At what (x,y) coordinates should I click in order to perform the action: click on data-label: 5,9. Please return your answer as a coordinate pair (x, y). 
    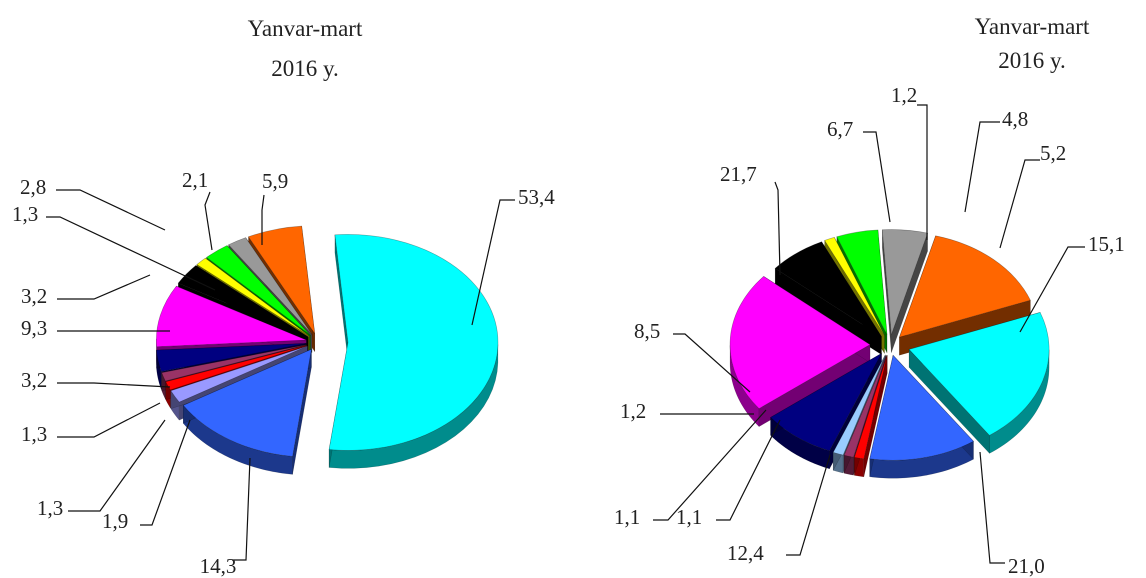
    Looking at the image, I should click on (275, 181).